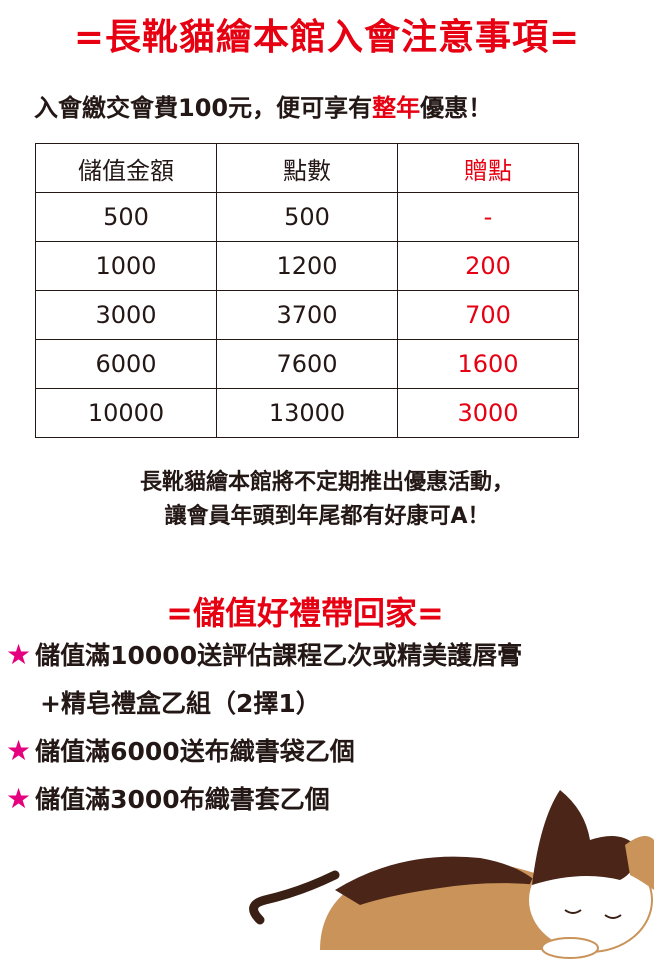  I want to click on gifts-title: =儲值好禮帶回家=, so click(305, 613).